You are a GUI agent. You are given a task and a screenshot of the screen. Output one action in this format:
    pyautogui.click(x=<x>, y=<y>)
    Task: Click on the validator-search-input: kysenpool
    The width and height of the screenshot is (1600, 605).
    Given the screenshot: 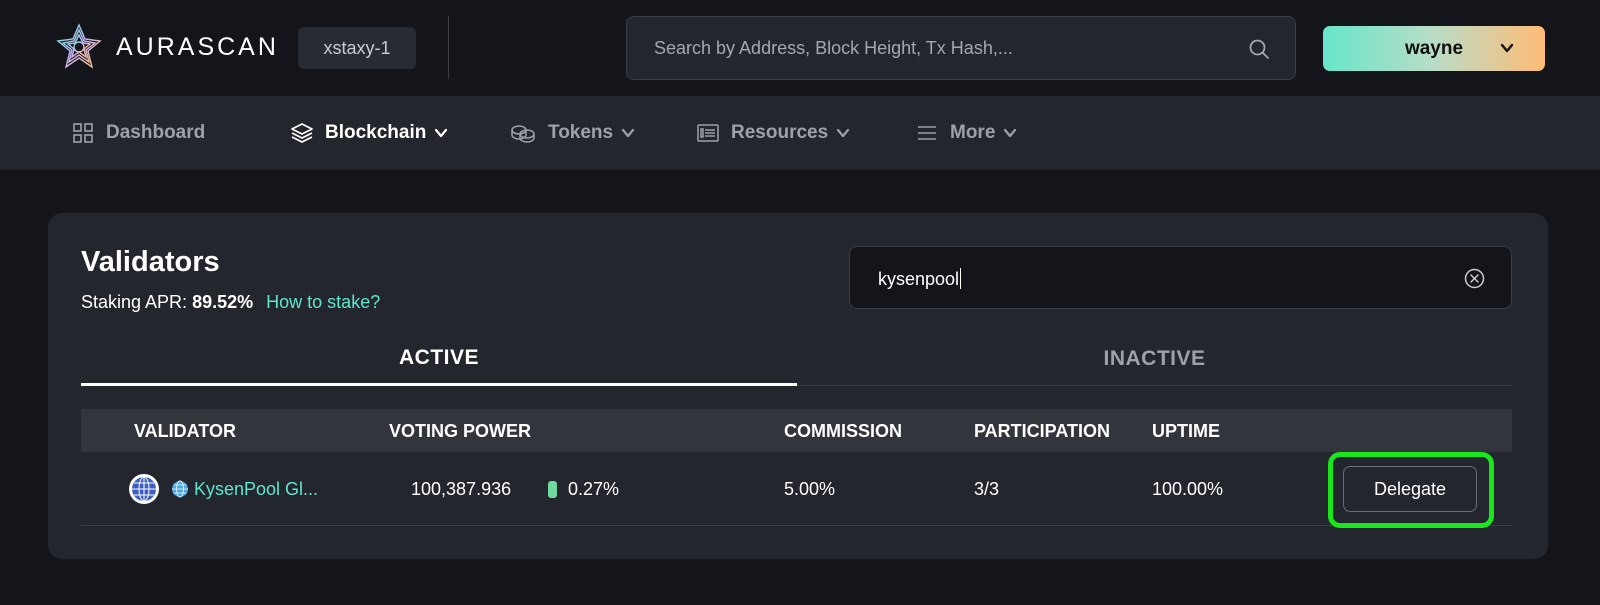 What is the action you would take?
    pyautogui.click(x=1180, y=277)
    